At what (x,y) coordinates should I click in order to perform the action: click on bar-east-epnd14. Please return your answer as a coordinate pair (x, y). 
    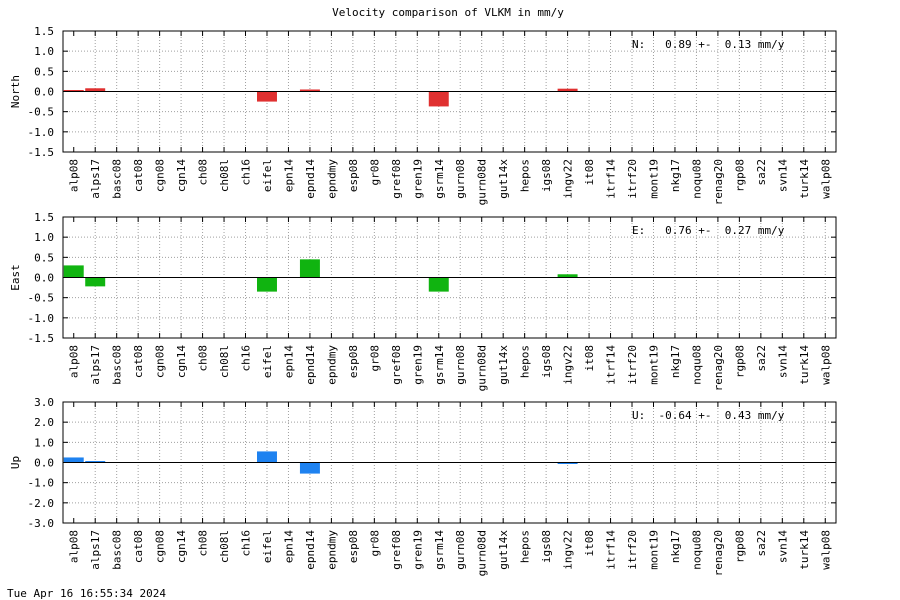
    Looking at the image, I should click on (309, 268).